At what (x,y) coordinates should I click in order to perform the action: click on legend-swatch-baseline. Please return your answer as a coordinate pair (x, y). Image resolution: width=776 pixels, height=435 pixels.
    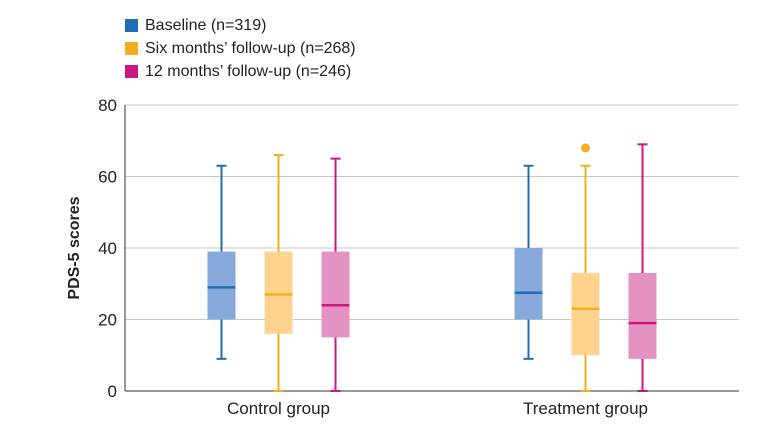
    Looking at the image, I should click on (131, 25).